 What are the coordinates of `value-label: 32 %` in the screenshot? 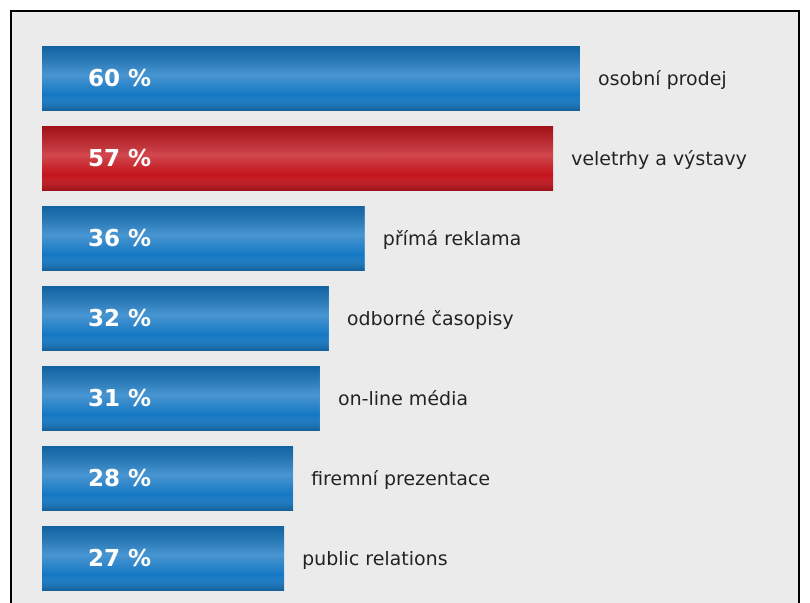 It's located at (119, 319).